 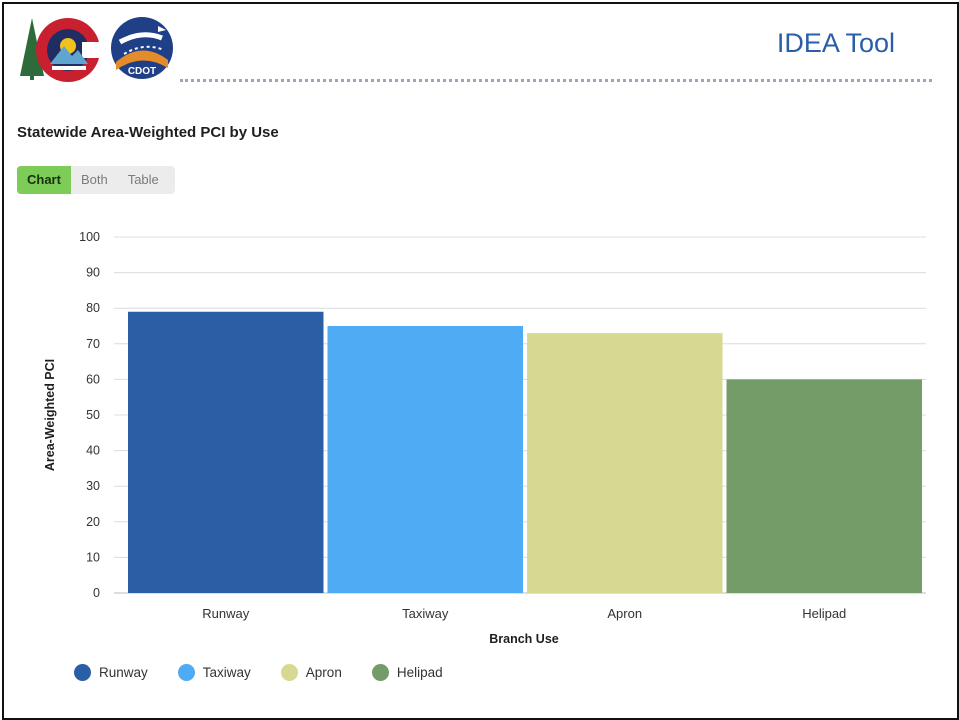 What do you see at coordinates (93, 557) in the screenshot?
I see `y-tick-label: 10` at bounding box center [93, 557].